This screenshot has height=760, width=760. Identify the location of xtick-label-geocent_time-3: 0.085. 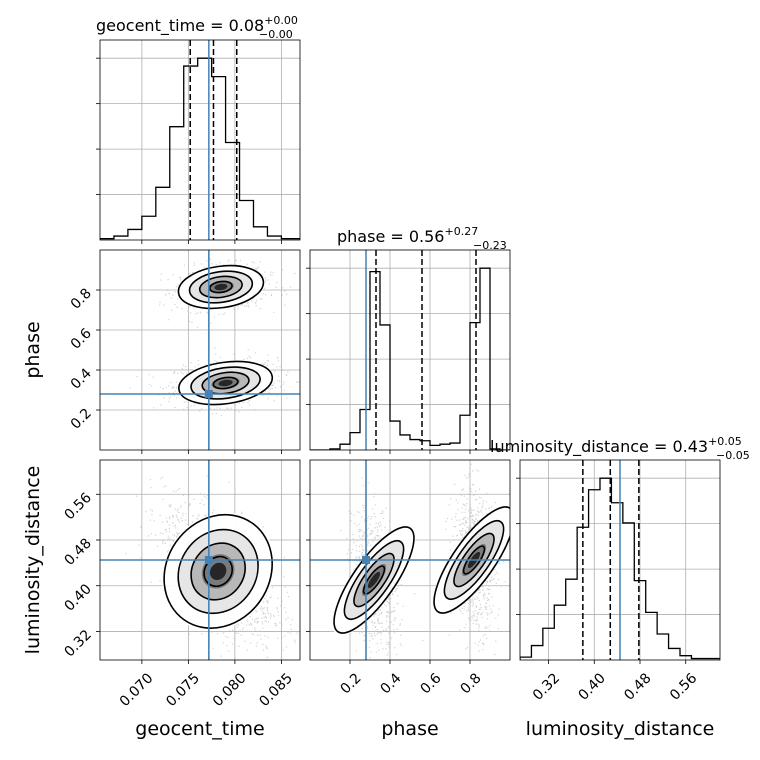
(276, 690).